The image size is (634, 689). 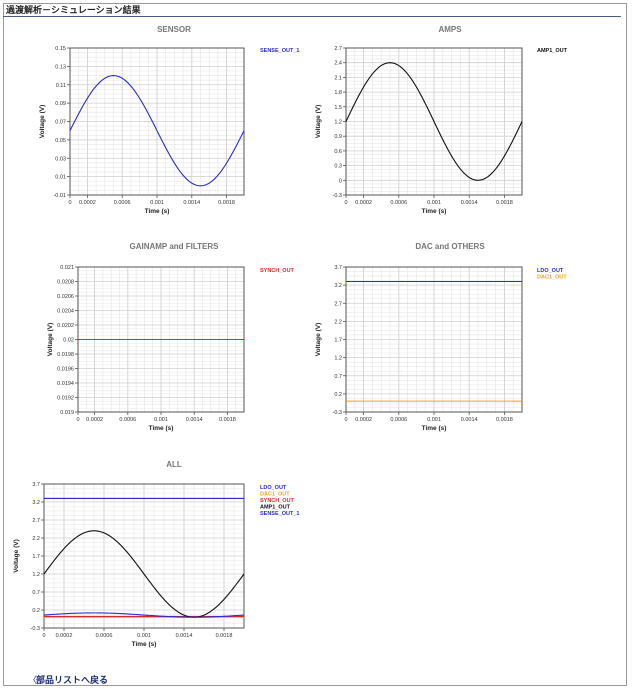 I want to click on all-ytick-label: 3.7, so click(x=36, y=485).